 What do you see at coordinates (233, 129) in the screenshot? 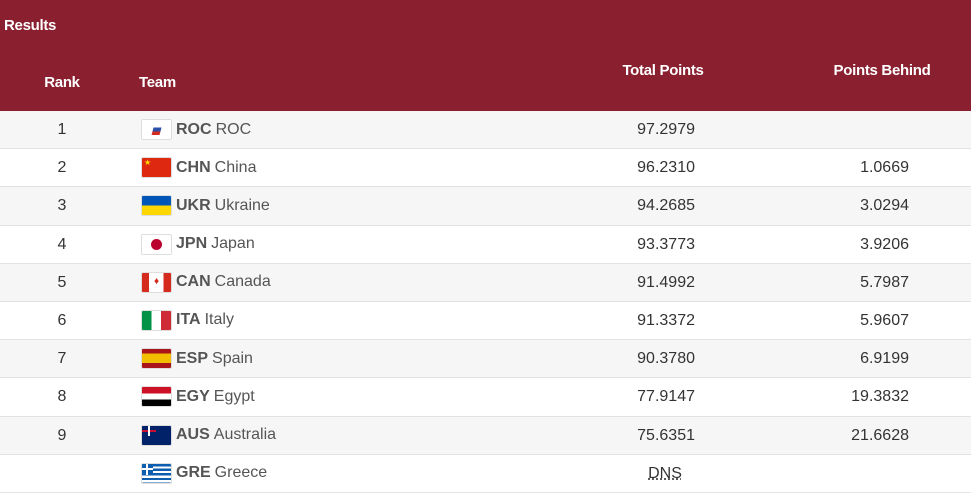
I see `team-name: ROC` at bounding box center [233, 129].